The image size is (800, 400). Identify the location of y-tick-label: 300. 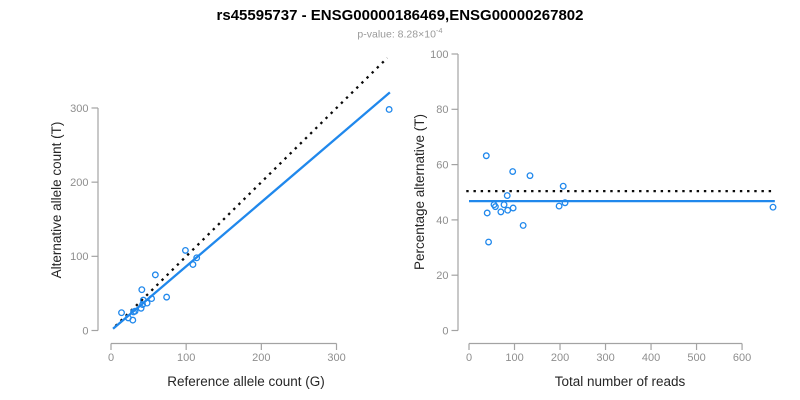
(79, 109).